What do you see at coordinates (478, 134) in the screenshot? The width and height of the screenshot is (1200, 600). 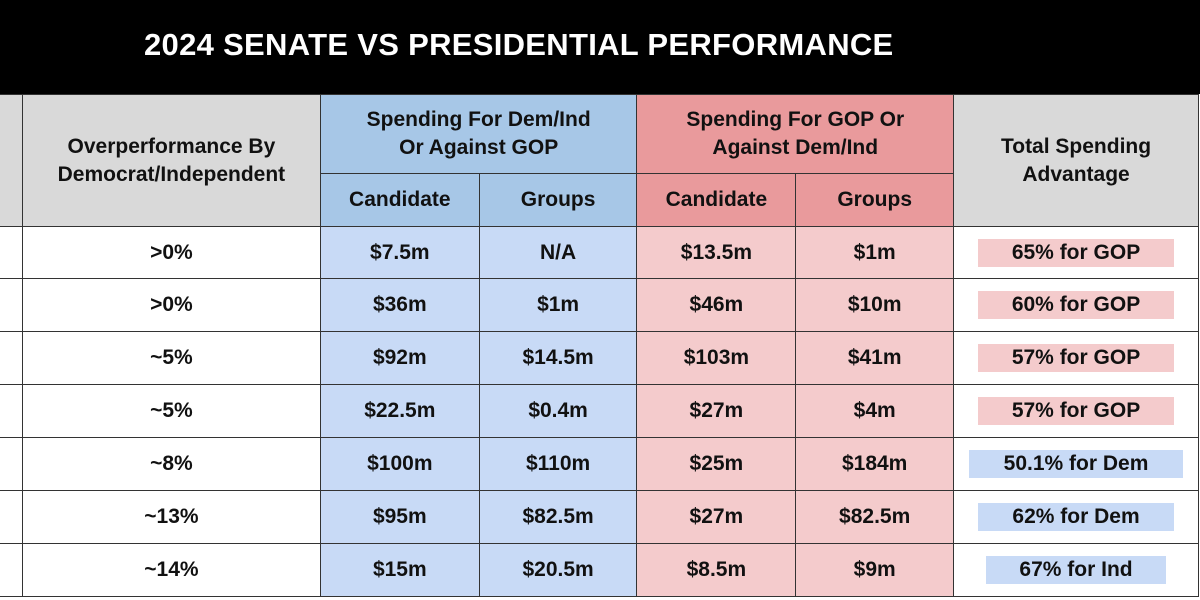 I see `header-dem-spending: Spending For Dem/Ind Or Against GOP` at bounding box center [478, 134].